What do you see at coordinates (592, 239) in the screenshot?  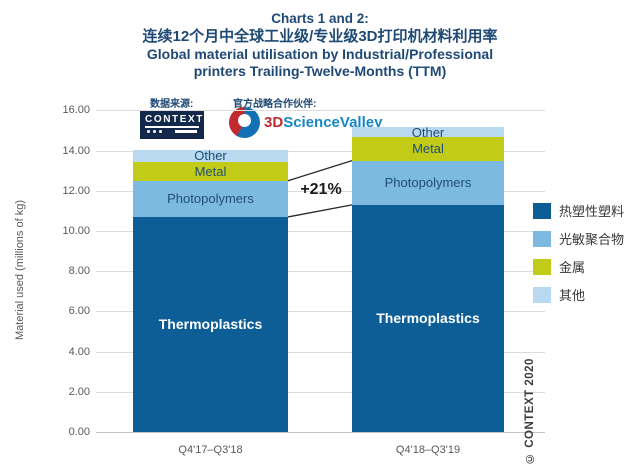 I see `legend-label: 光敏聚合物` at bounding box center [592, 239].